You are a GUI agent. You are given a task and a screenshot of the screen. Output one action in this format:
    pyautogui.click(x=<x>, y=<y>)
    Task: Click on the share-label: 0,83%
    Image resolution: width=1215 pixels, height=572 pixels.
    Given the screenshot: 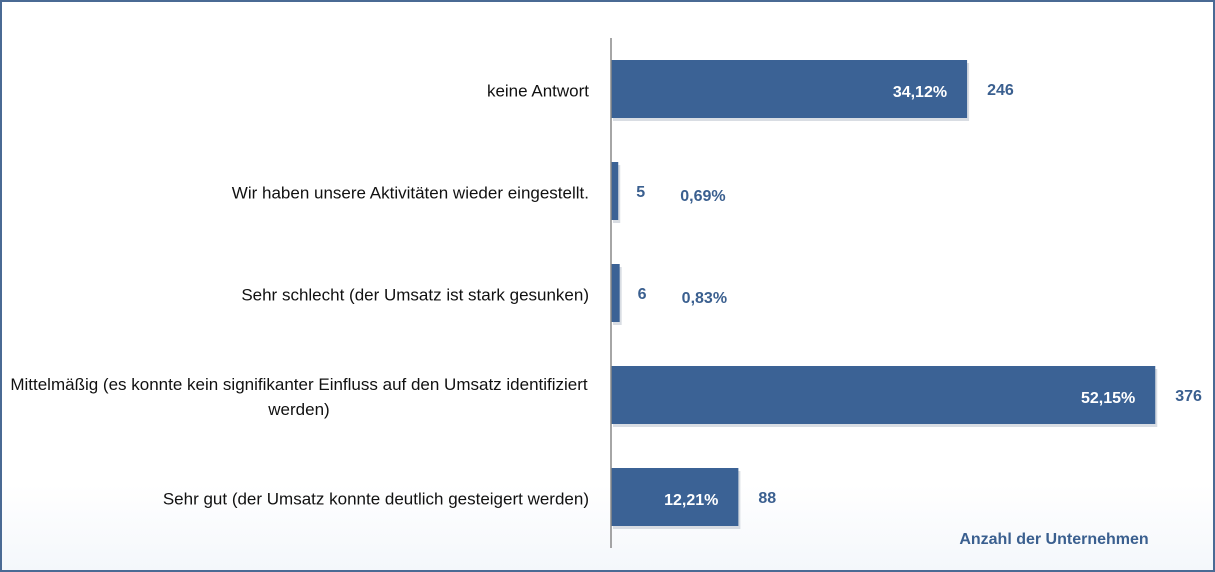 What is the action you would take?
    pyautogui.click(x=704, y=298)
    